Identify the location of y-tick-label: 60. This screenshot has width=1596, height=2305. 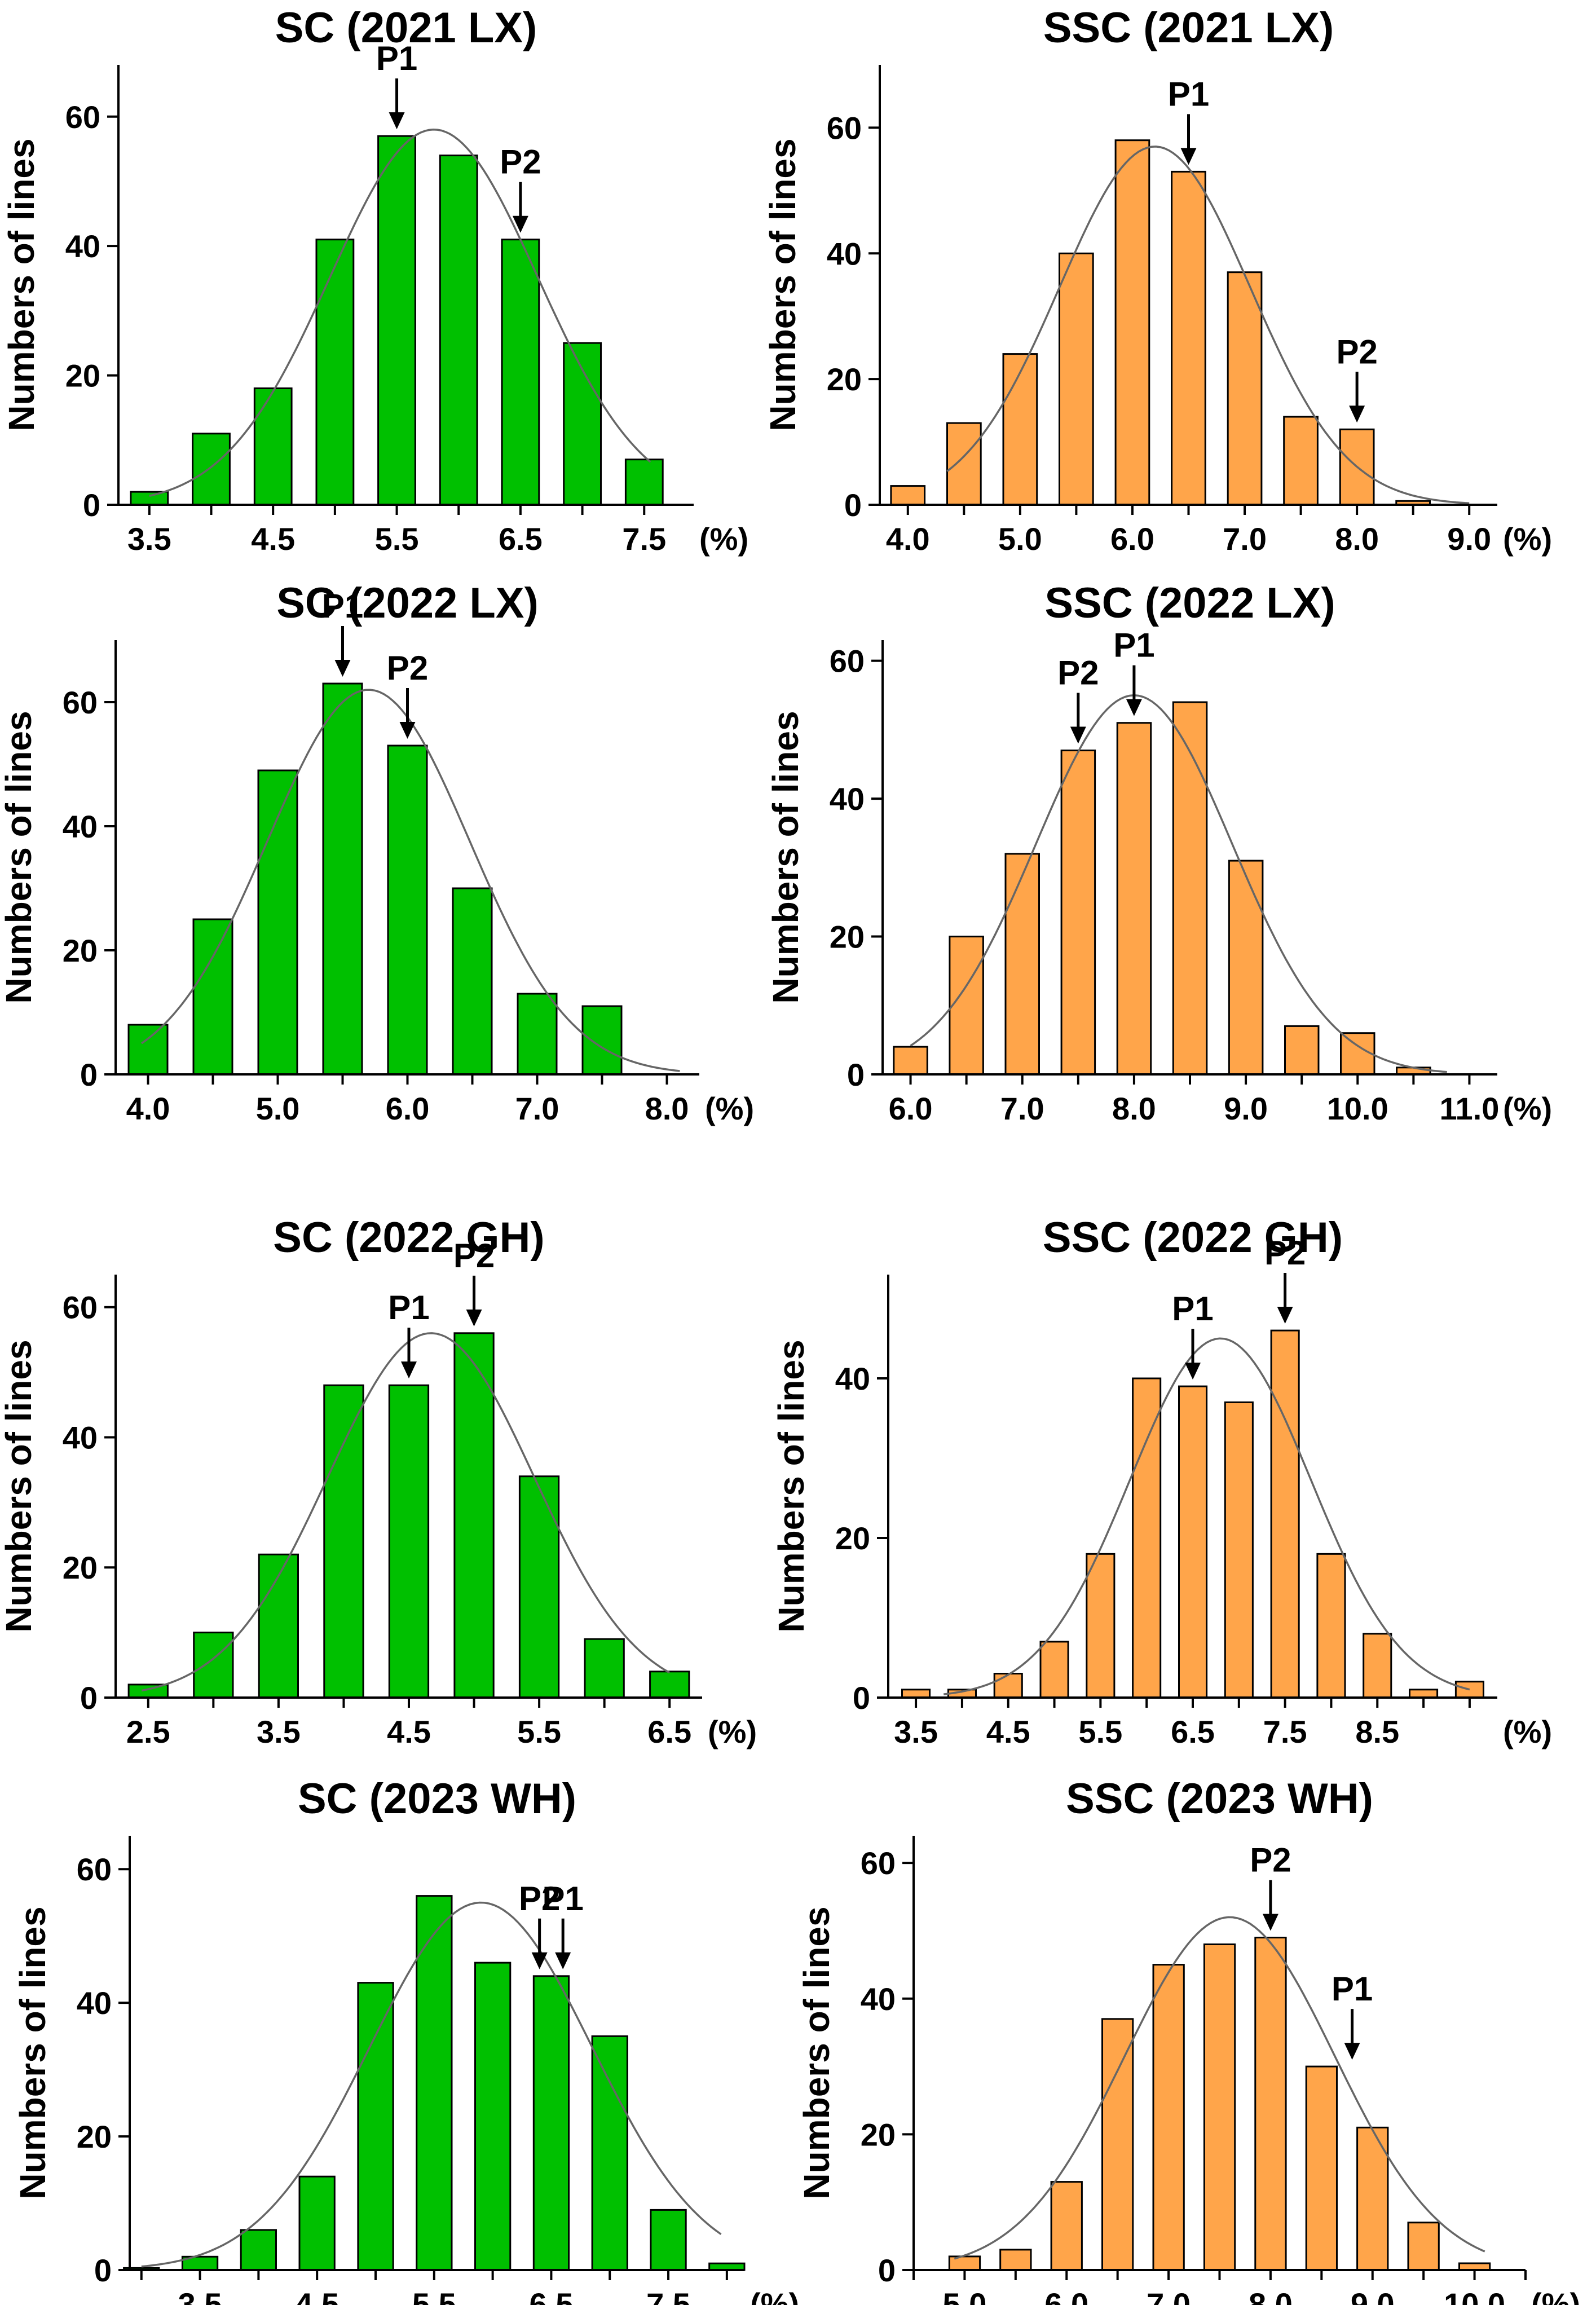
(94, 1869).